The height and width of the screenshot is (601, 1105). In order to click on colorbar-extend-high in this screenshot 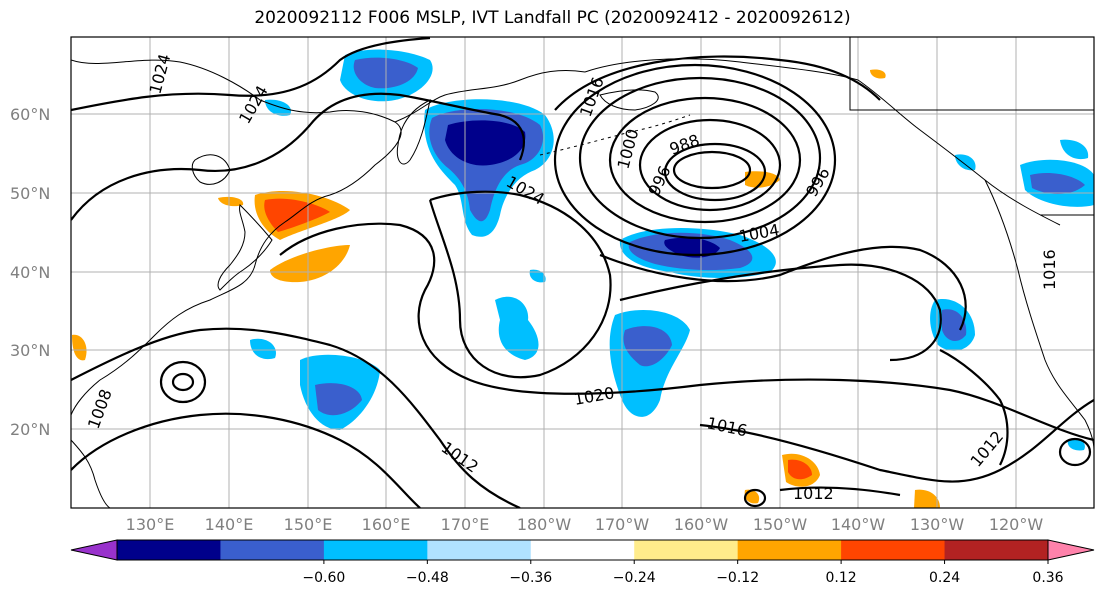, I will do `click(1071, 550)`.